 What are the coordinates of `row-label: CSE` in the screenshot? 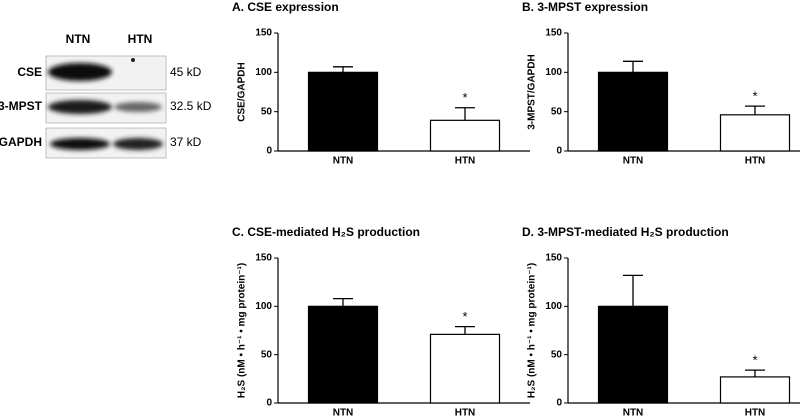 It's located at (29, 72).